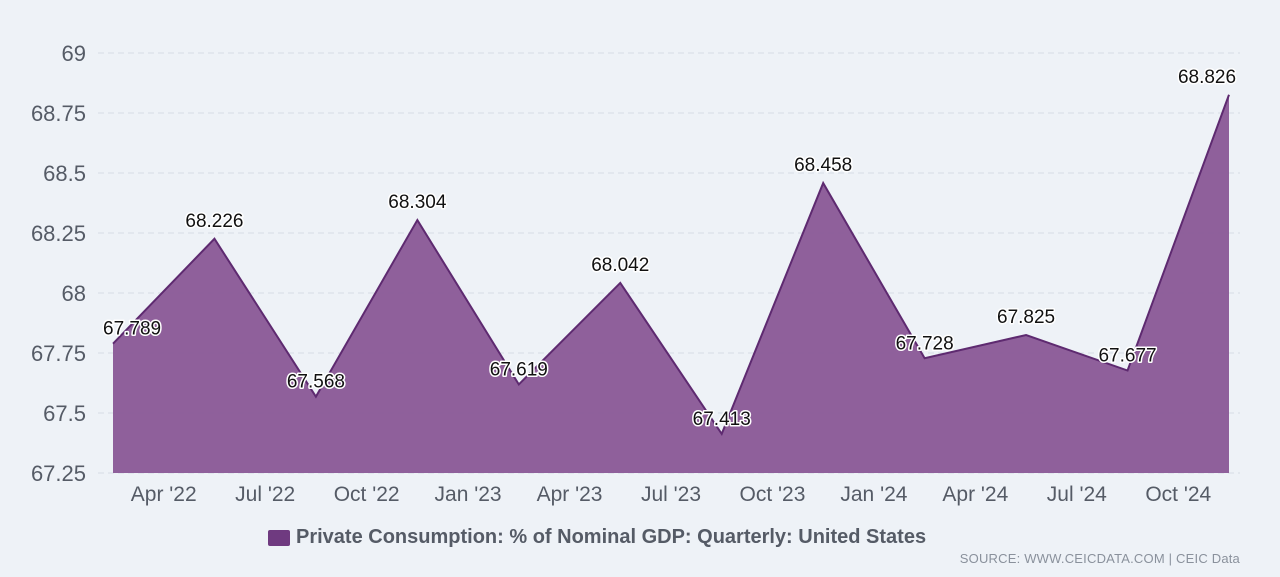 Image resolution: width=1280 pixels, height=577 pixels. Describe the element at coordinates (1178, 494) in the screenshot. I see `x-tick-label: Oct '24` at that location.